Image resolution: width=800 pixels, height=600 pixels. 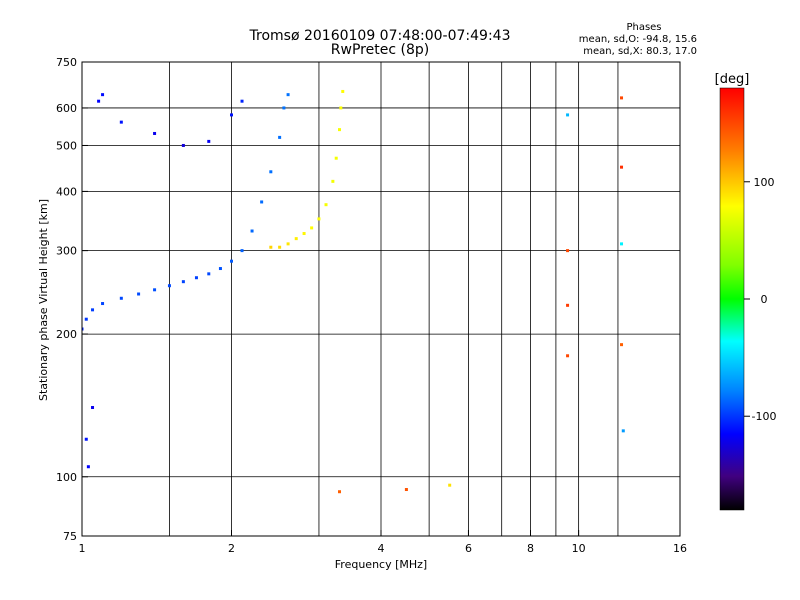 What do you see at coordinates (70, 536) in the screenshot?
I see `y-tick-label: 75` at bounding box center [70, 536].